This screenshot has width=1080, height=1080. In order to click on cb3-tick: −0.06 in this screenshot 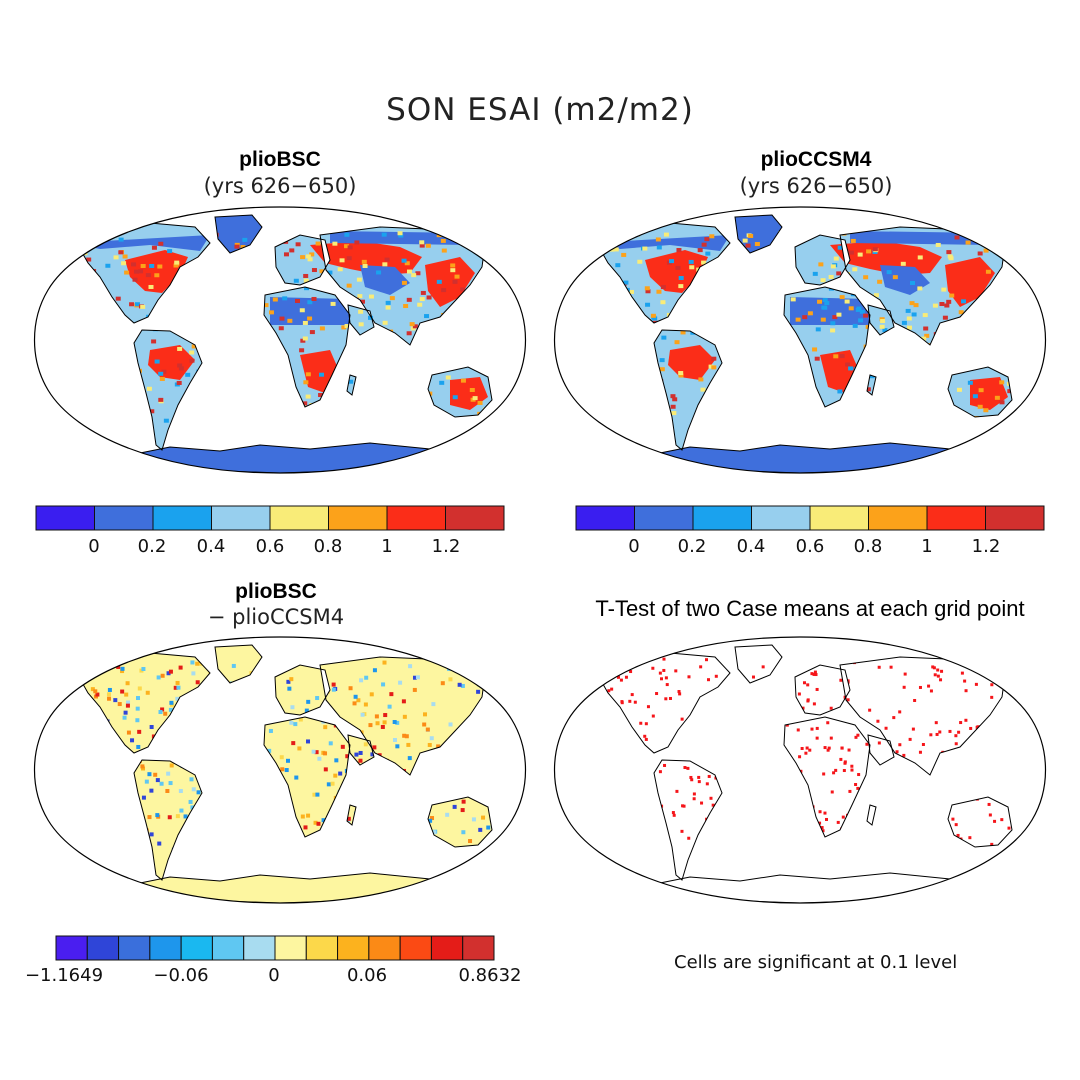, I will do `click(181, 975)`.